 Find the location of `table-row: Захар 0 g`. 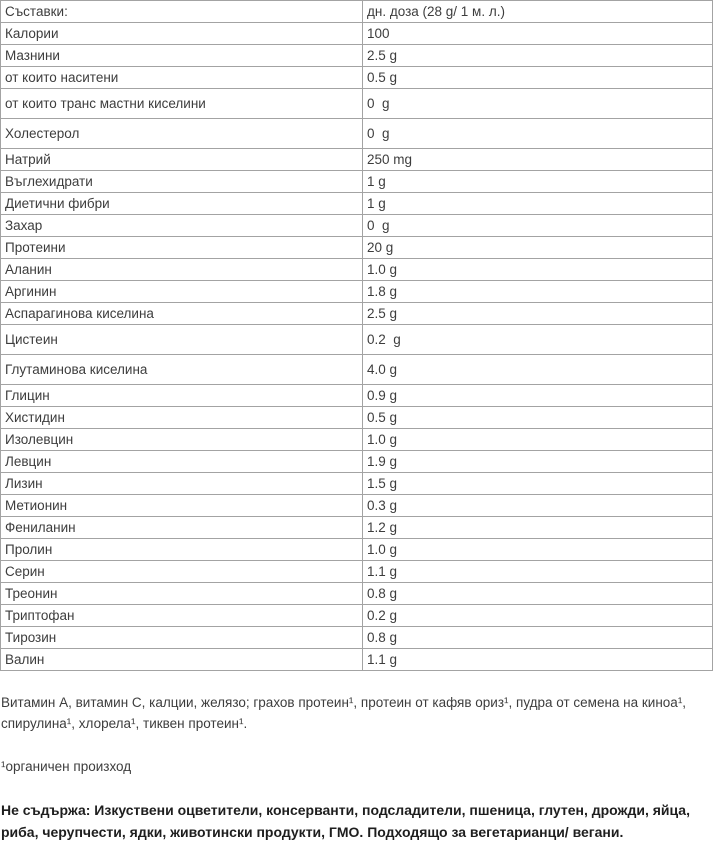

table-row: Захар 0 g is located at coordinates (356, 225).